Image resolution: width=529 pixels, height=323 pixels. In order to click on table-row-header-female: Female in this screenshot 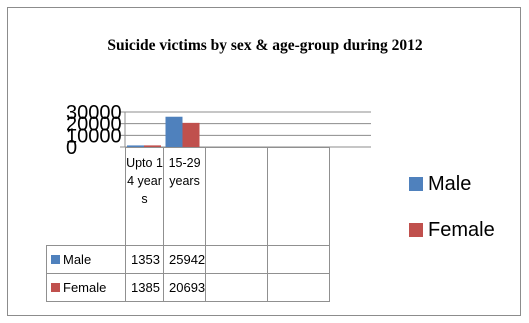, I will do `click(86, 287)`.